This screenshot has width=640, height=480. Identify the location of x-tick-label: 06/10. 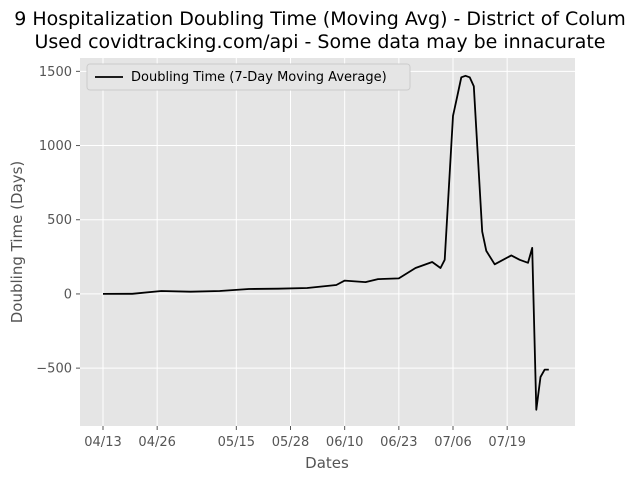
(344, 442).